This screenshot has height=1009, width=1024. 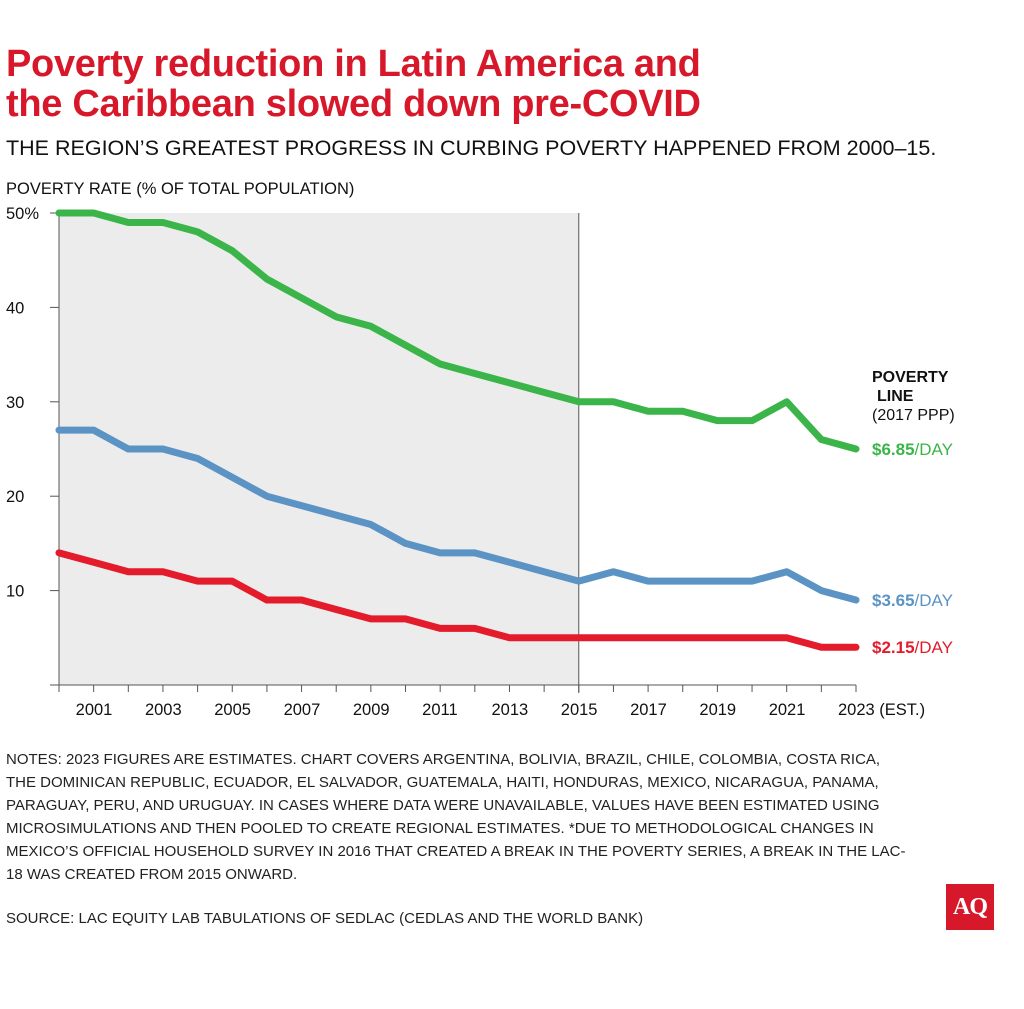 I want to click on x-tick-label: 2023 (EST.), so click(x=881, y=710).